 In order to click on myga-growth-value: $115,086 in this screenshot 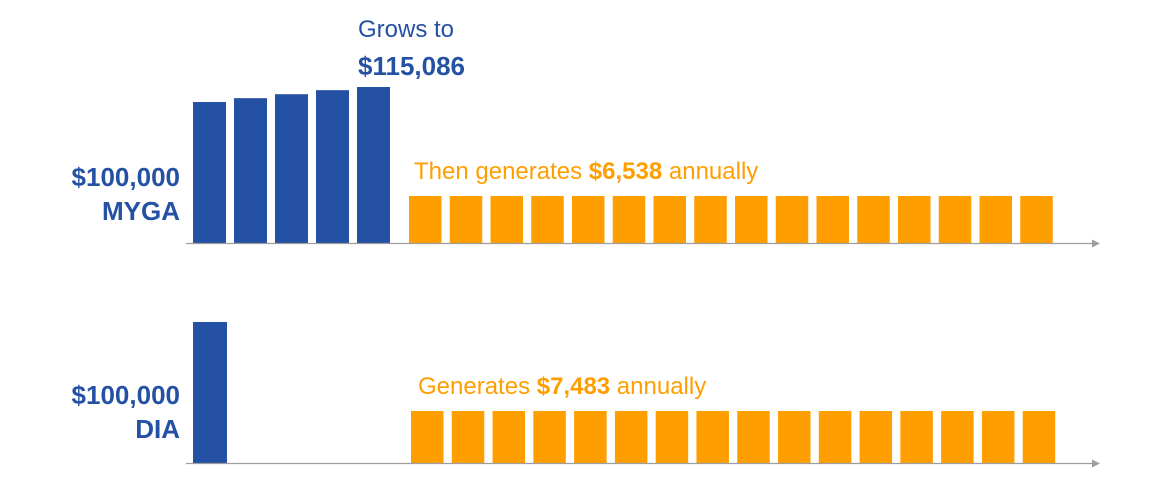, I will do `click(412, 66)`.